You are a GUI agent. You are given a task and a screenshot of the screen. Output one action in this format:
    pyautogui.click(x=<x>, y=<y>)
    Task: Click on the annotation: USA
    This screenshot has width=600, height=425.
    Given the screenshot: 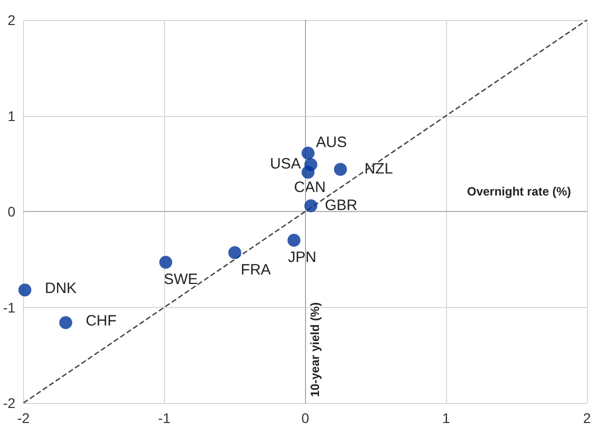 What is the action you would take?
    pyautogui.click(x=285, y=164)
    